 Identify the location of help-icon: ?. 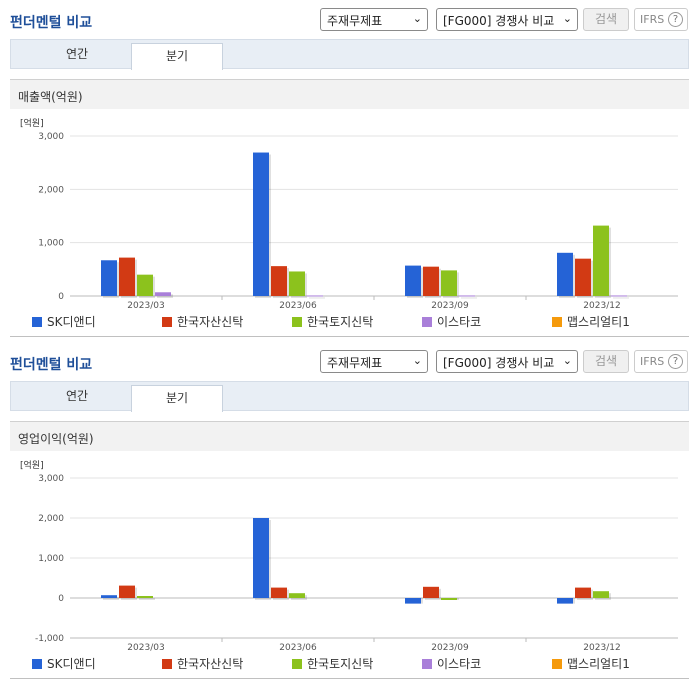
(675, 361).